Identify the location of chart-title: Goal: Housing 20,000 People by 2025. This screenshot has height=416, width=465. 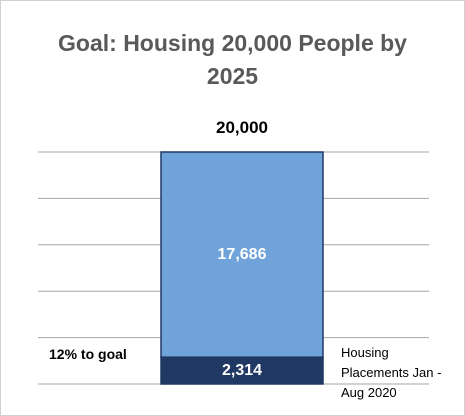
(232, 59).